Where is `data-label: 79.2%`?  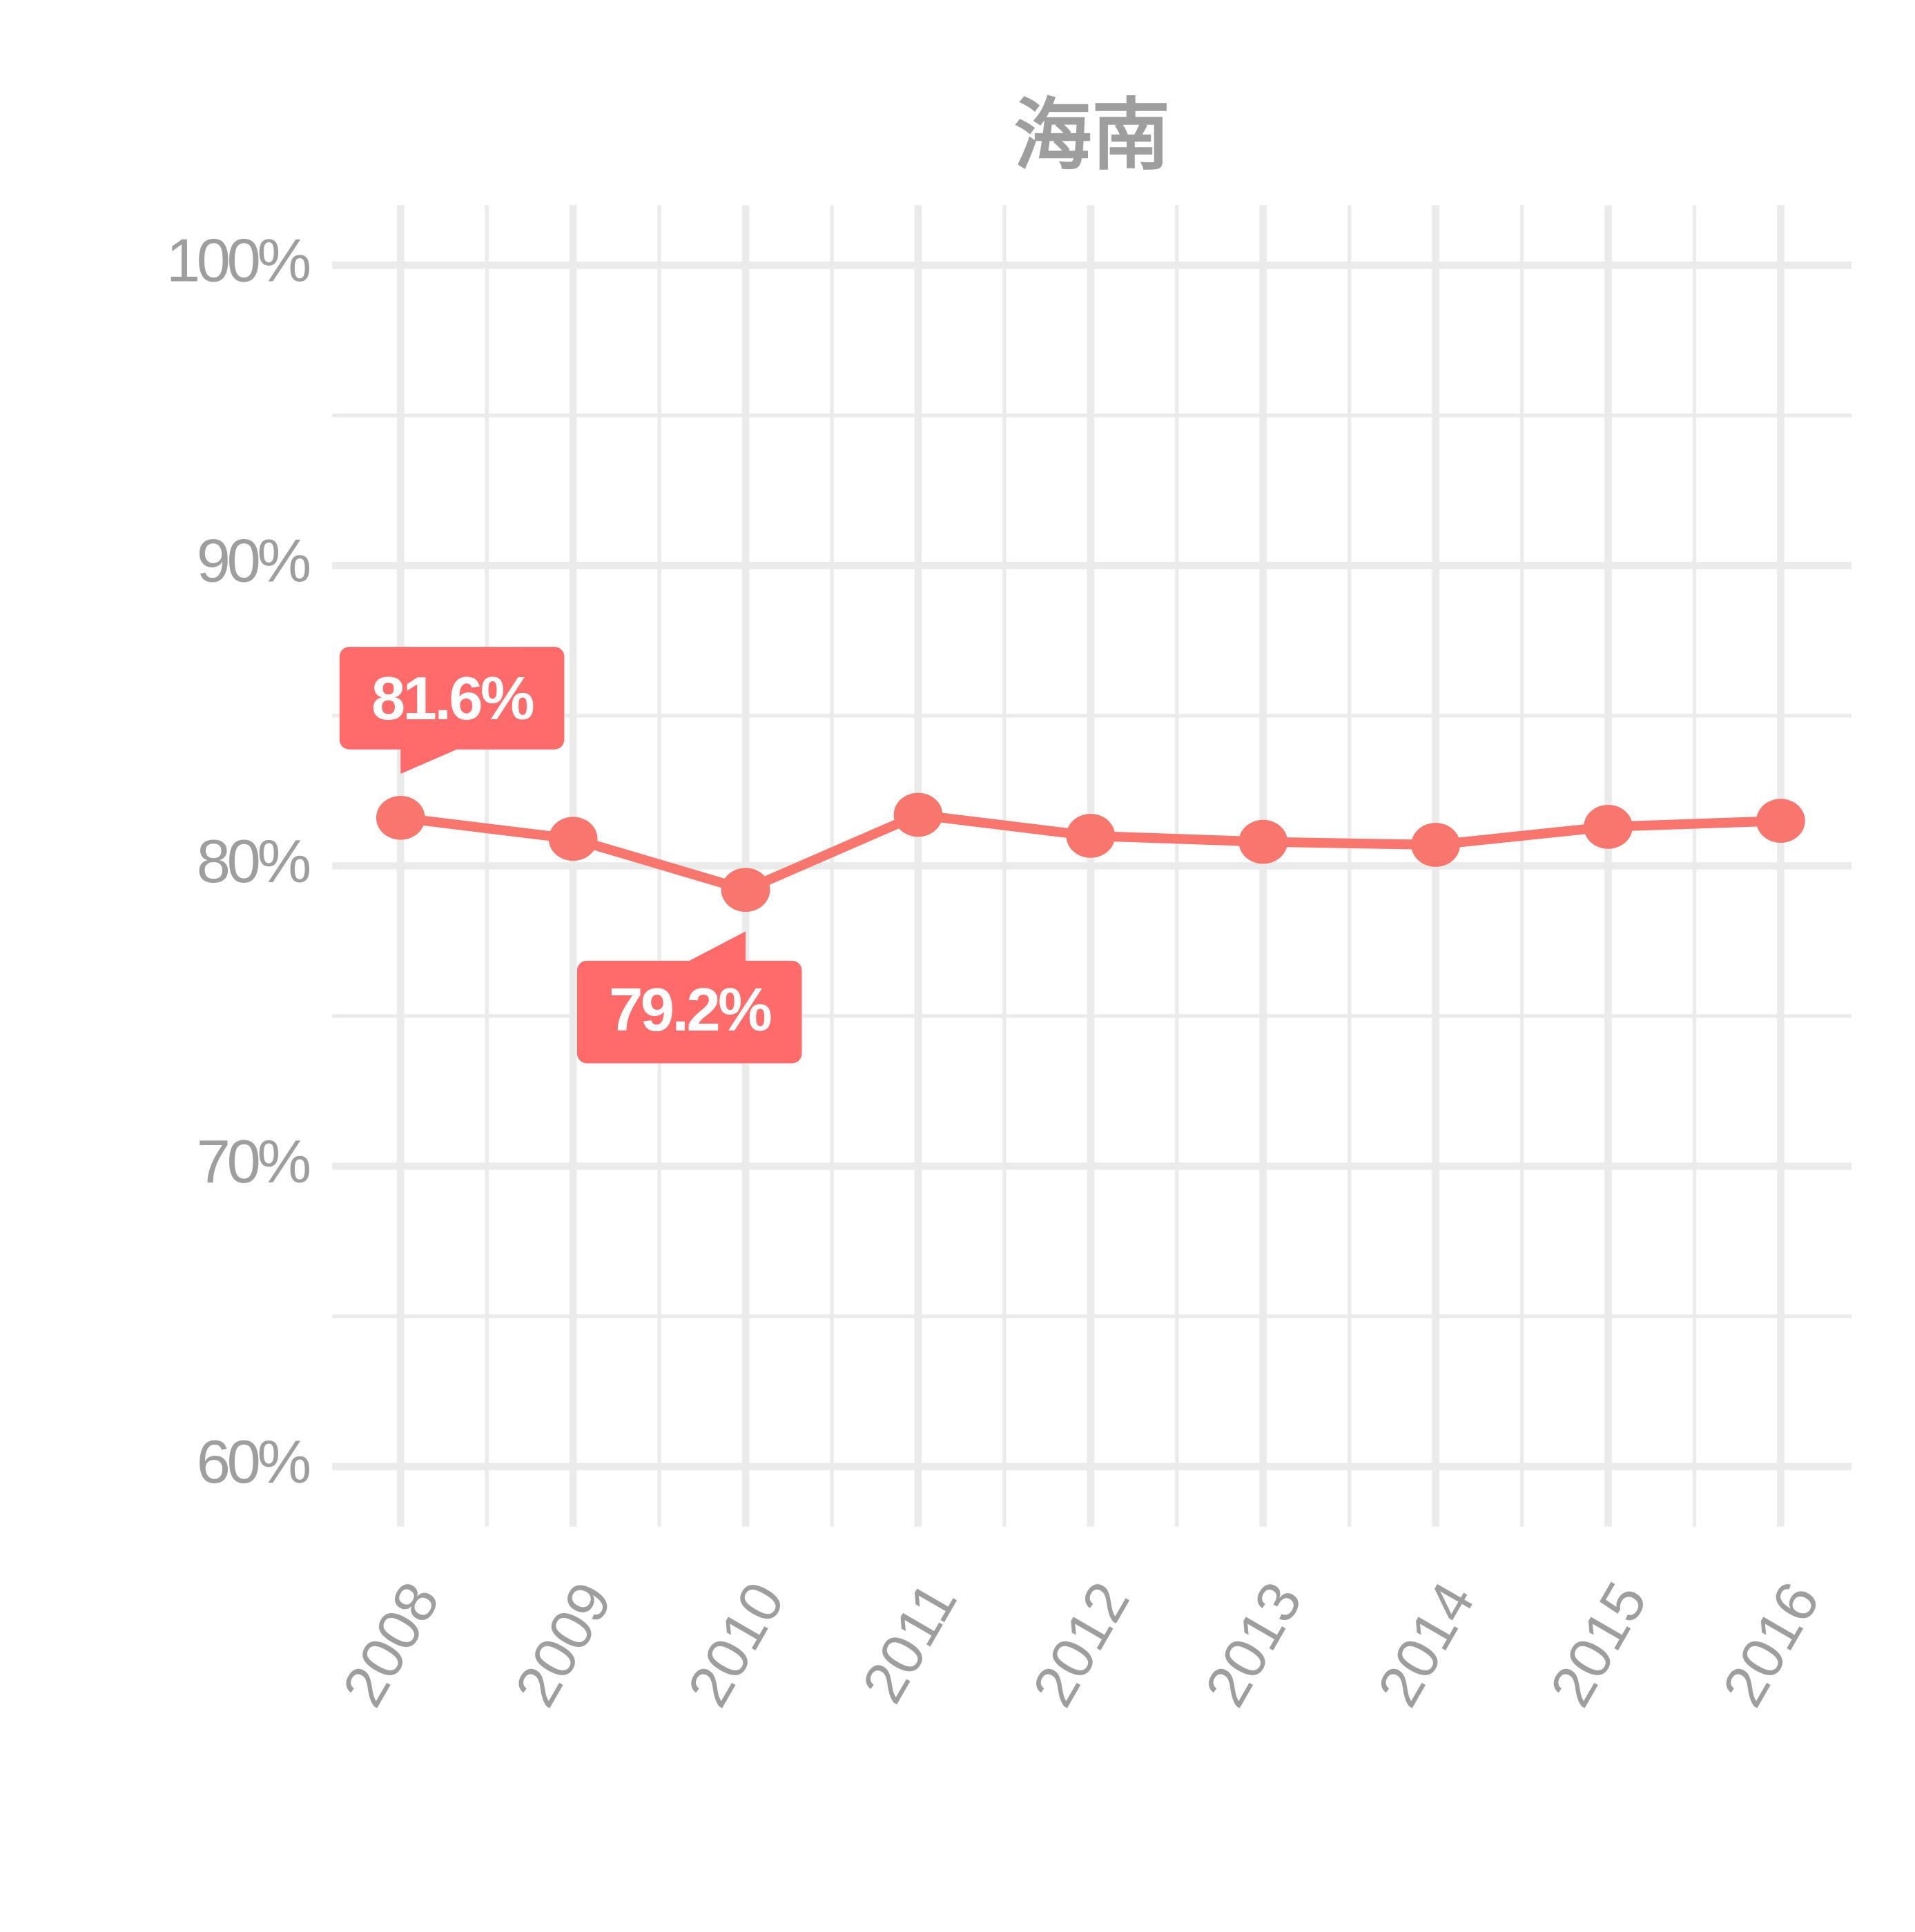
data-label: 79.2% is located at coordinates (690, 1009).